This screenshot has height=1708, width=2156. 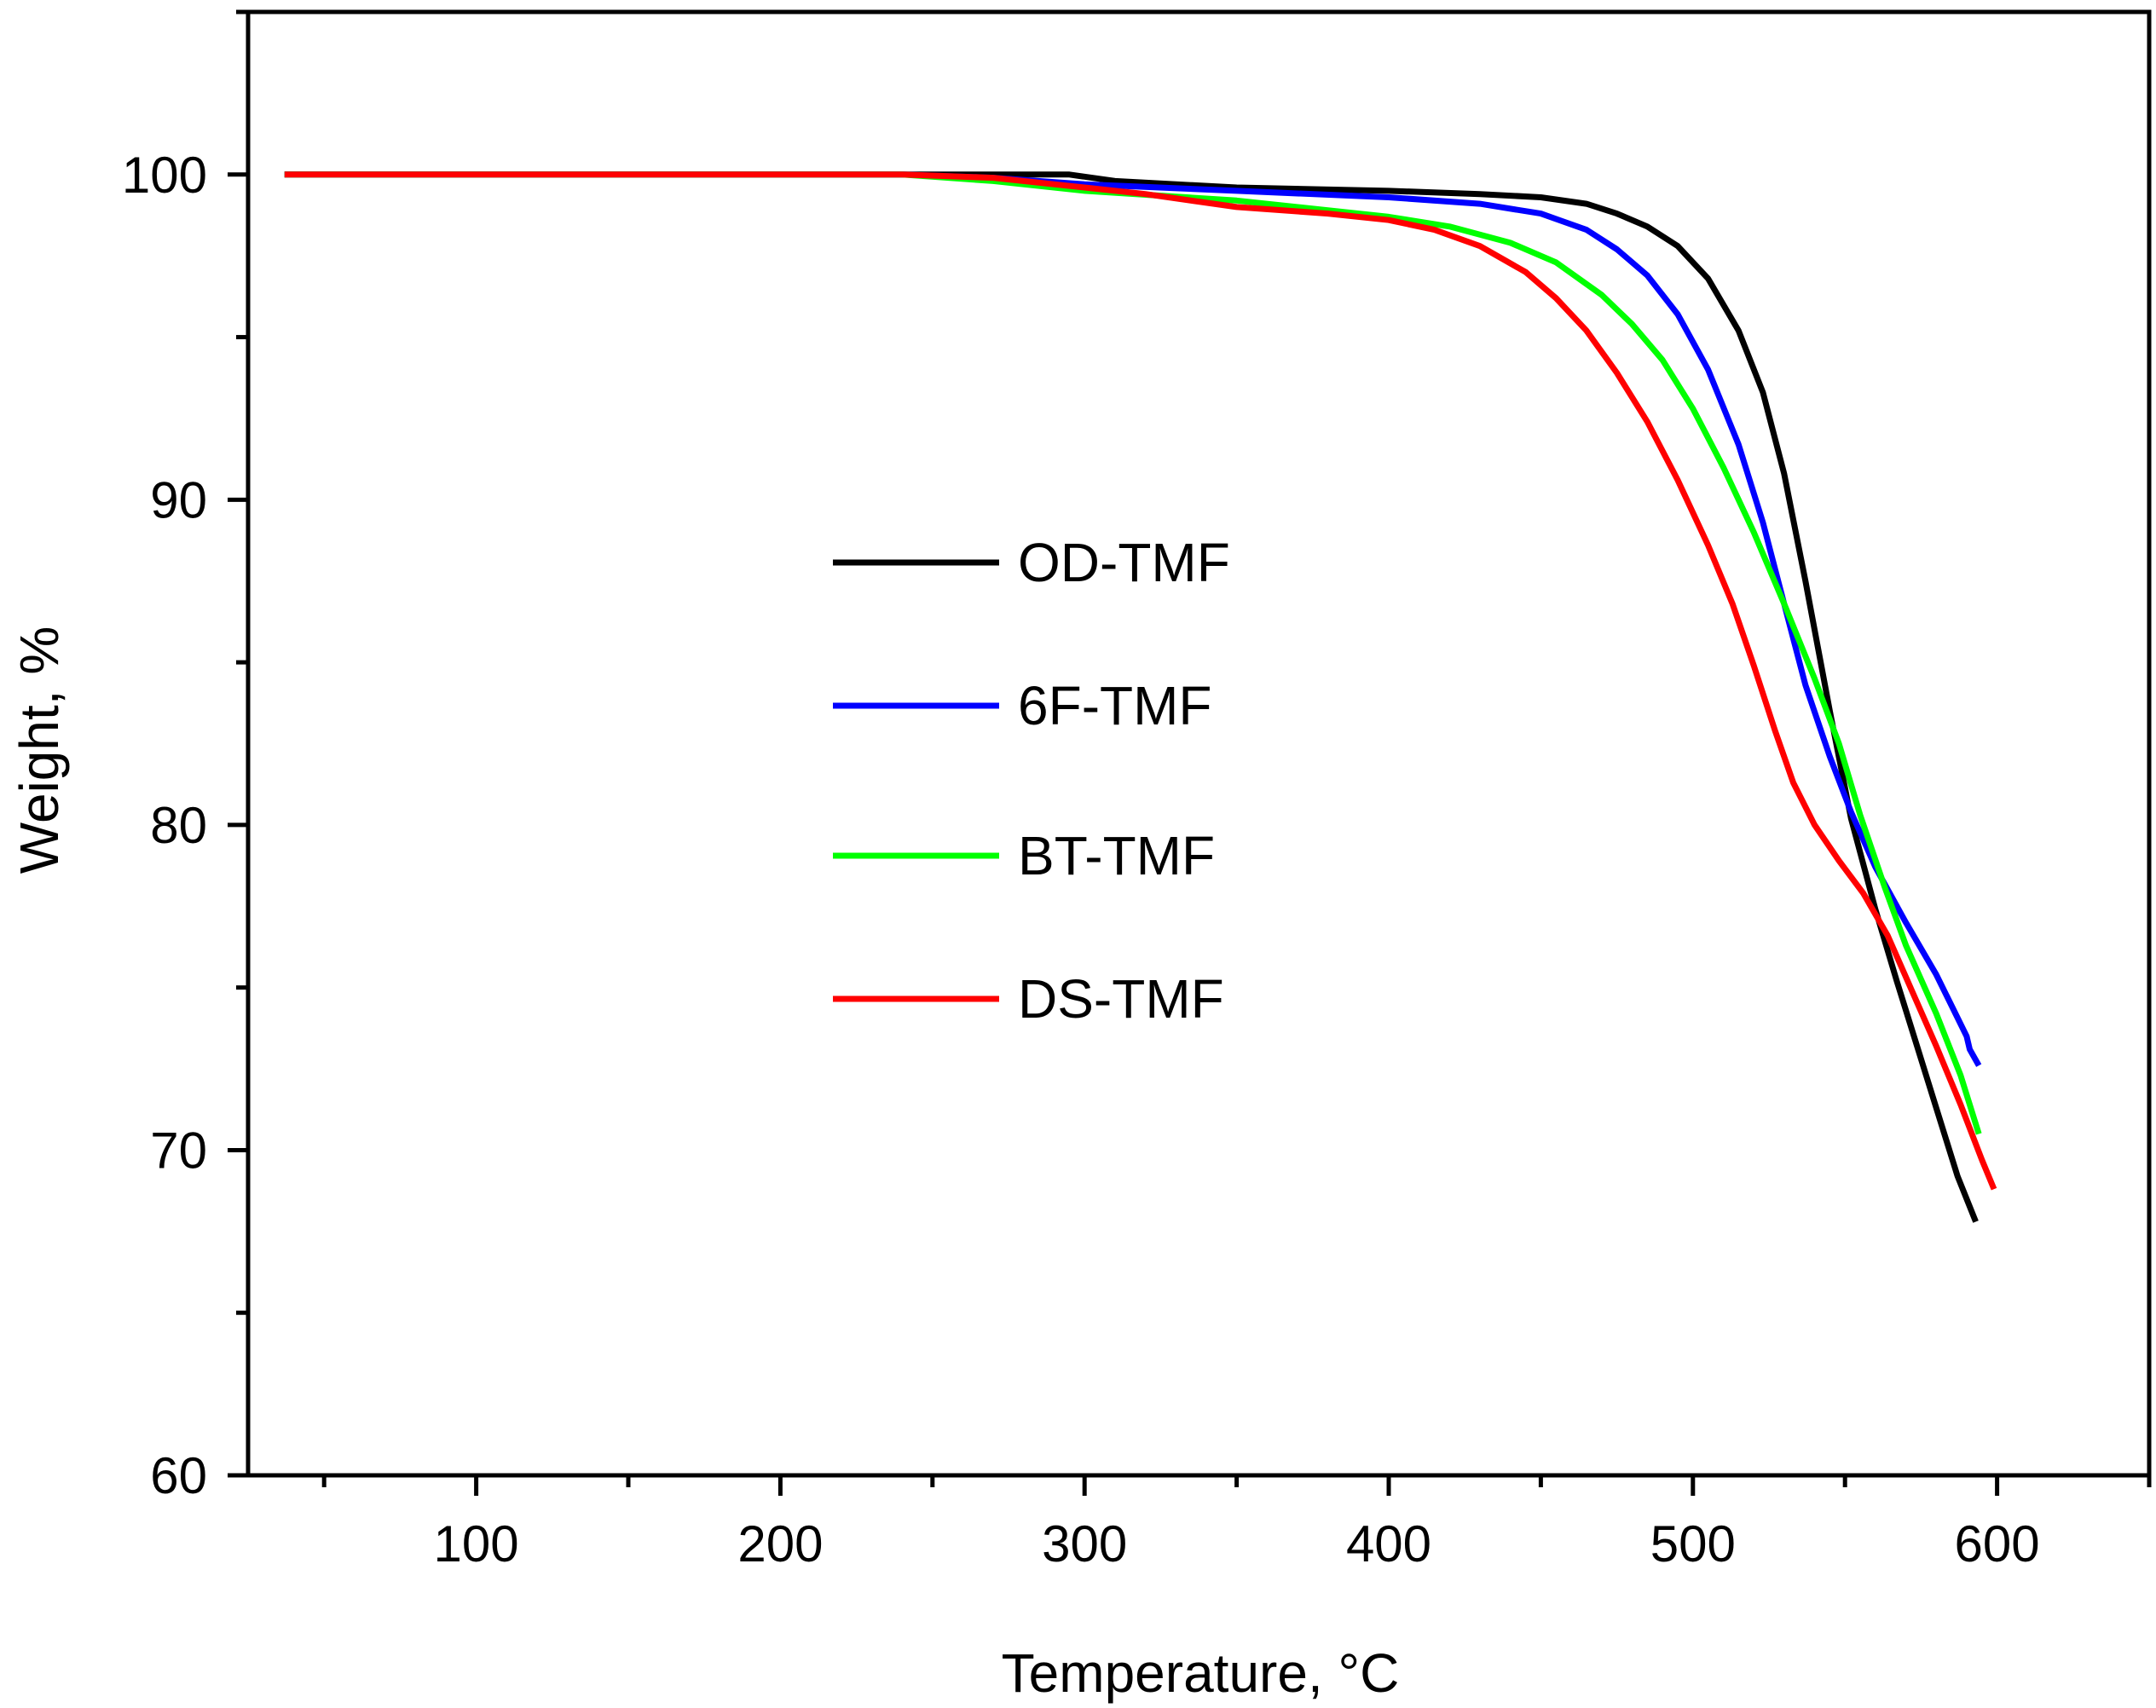 I want to click on x-tick-label: 400, so click(x=1388, y=1543).